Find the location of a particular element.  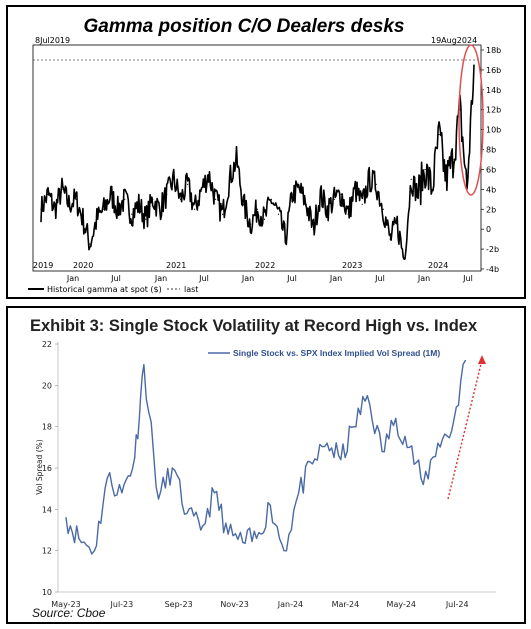

gamma-y-tick-label: 8b is located at coordinates (491, 150).